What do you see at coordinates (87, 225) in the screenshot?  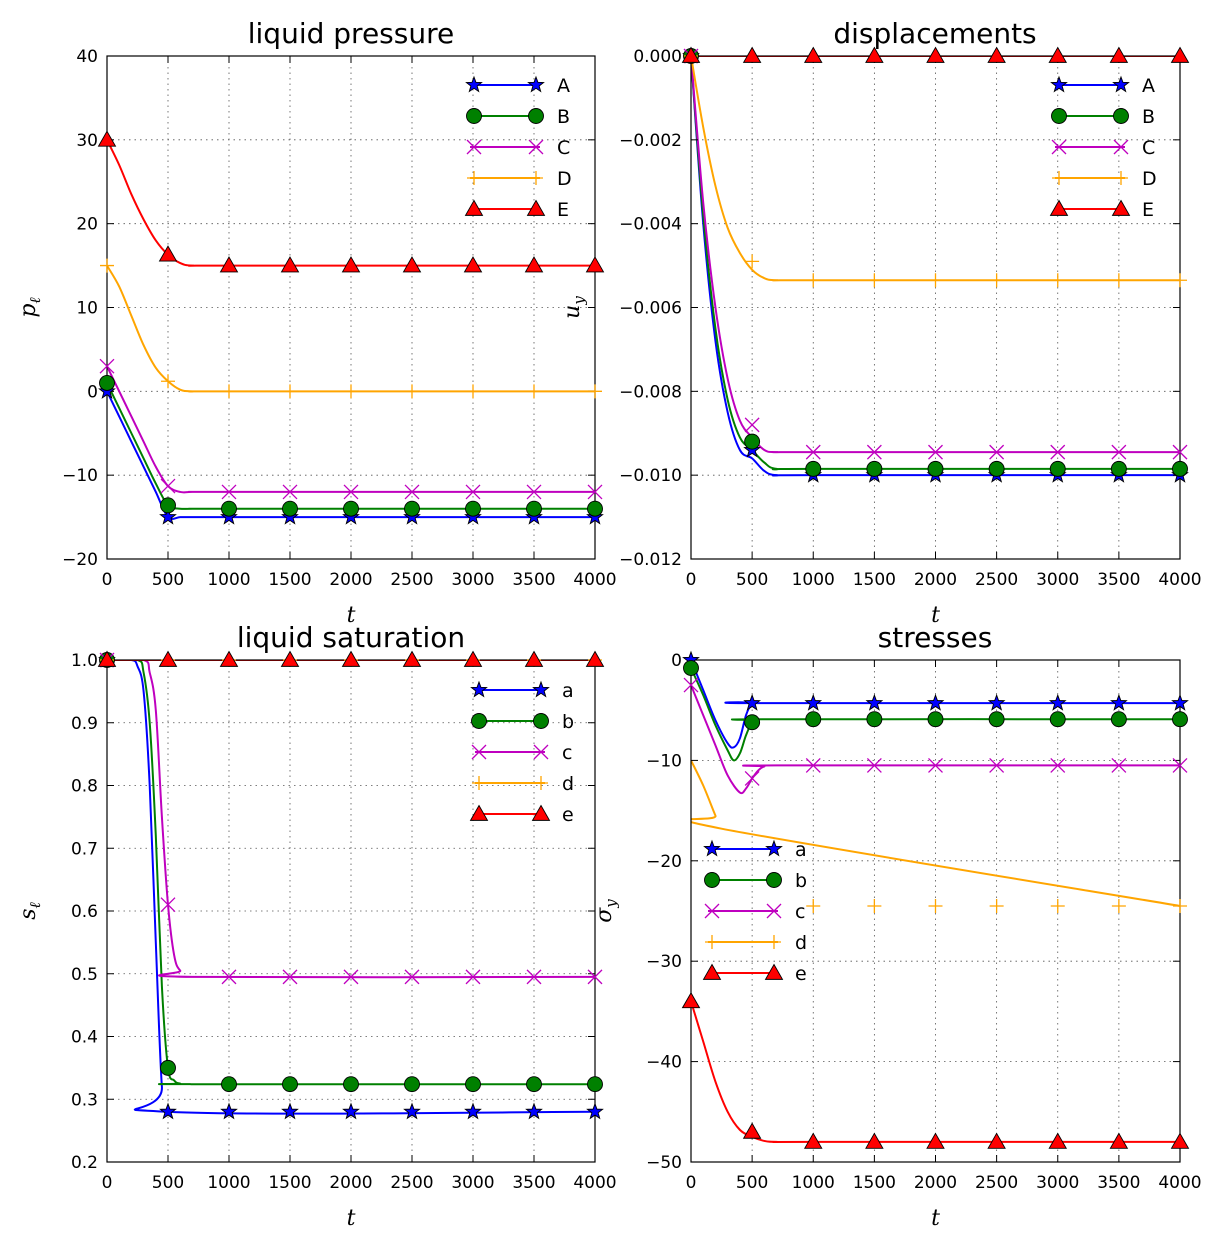 I see `y-tick-label: 20` at bounding box center [87, 225].